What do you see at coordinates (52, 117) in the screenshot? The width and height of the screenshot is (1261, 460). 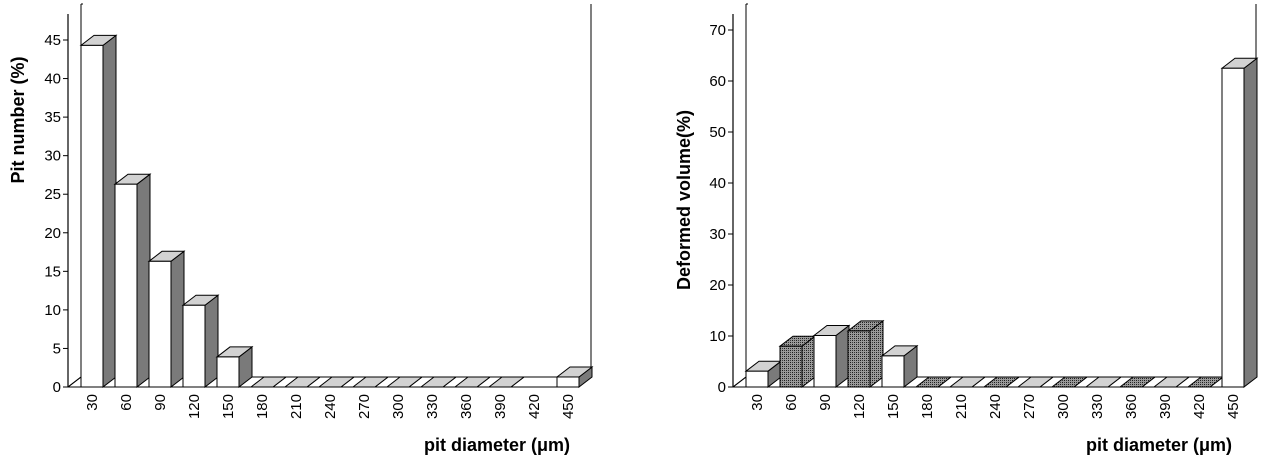 I see `y-tick-label: 35` at bounding box center [52, 117].